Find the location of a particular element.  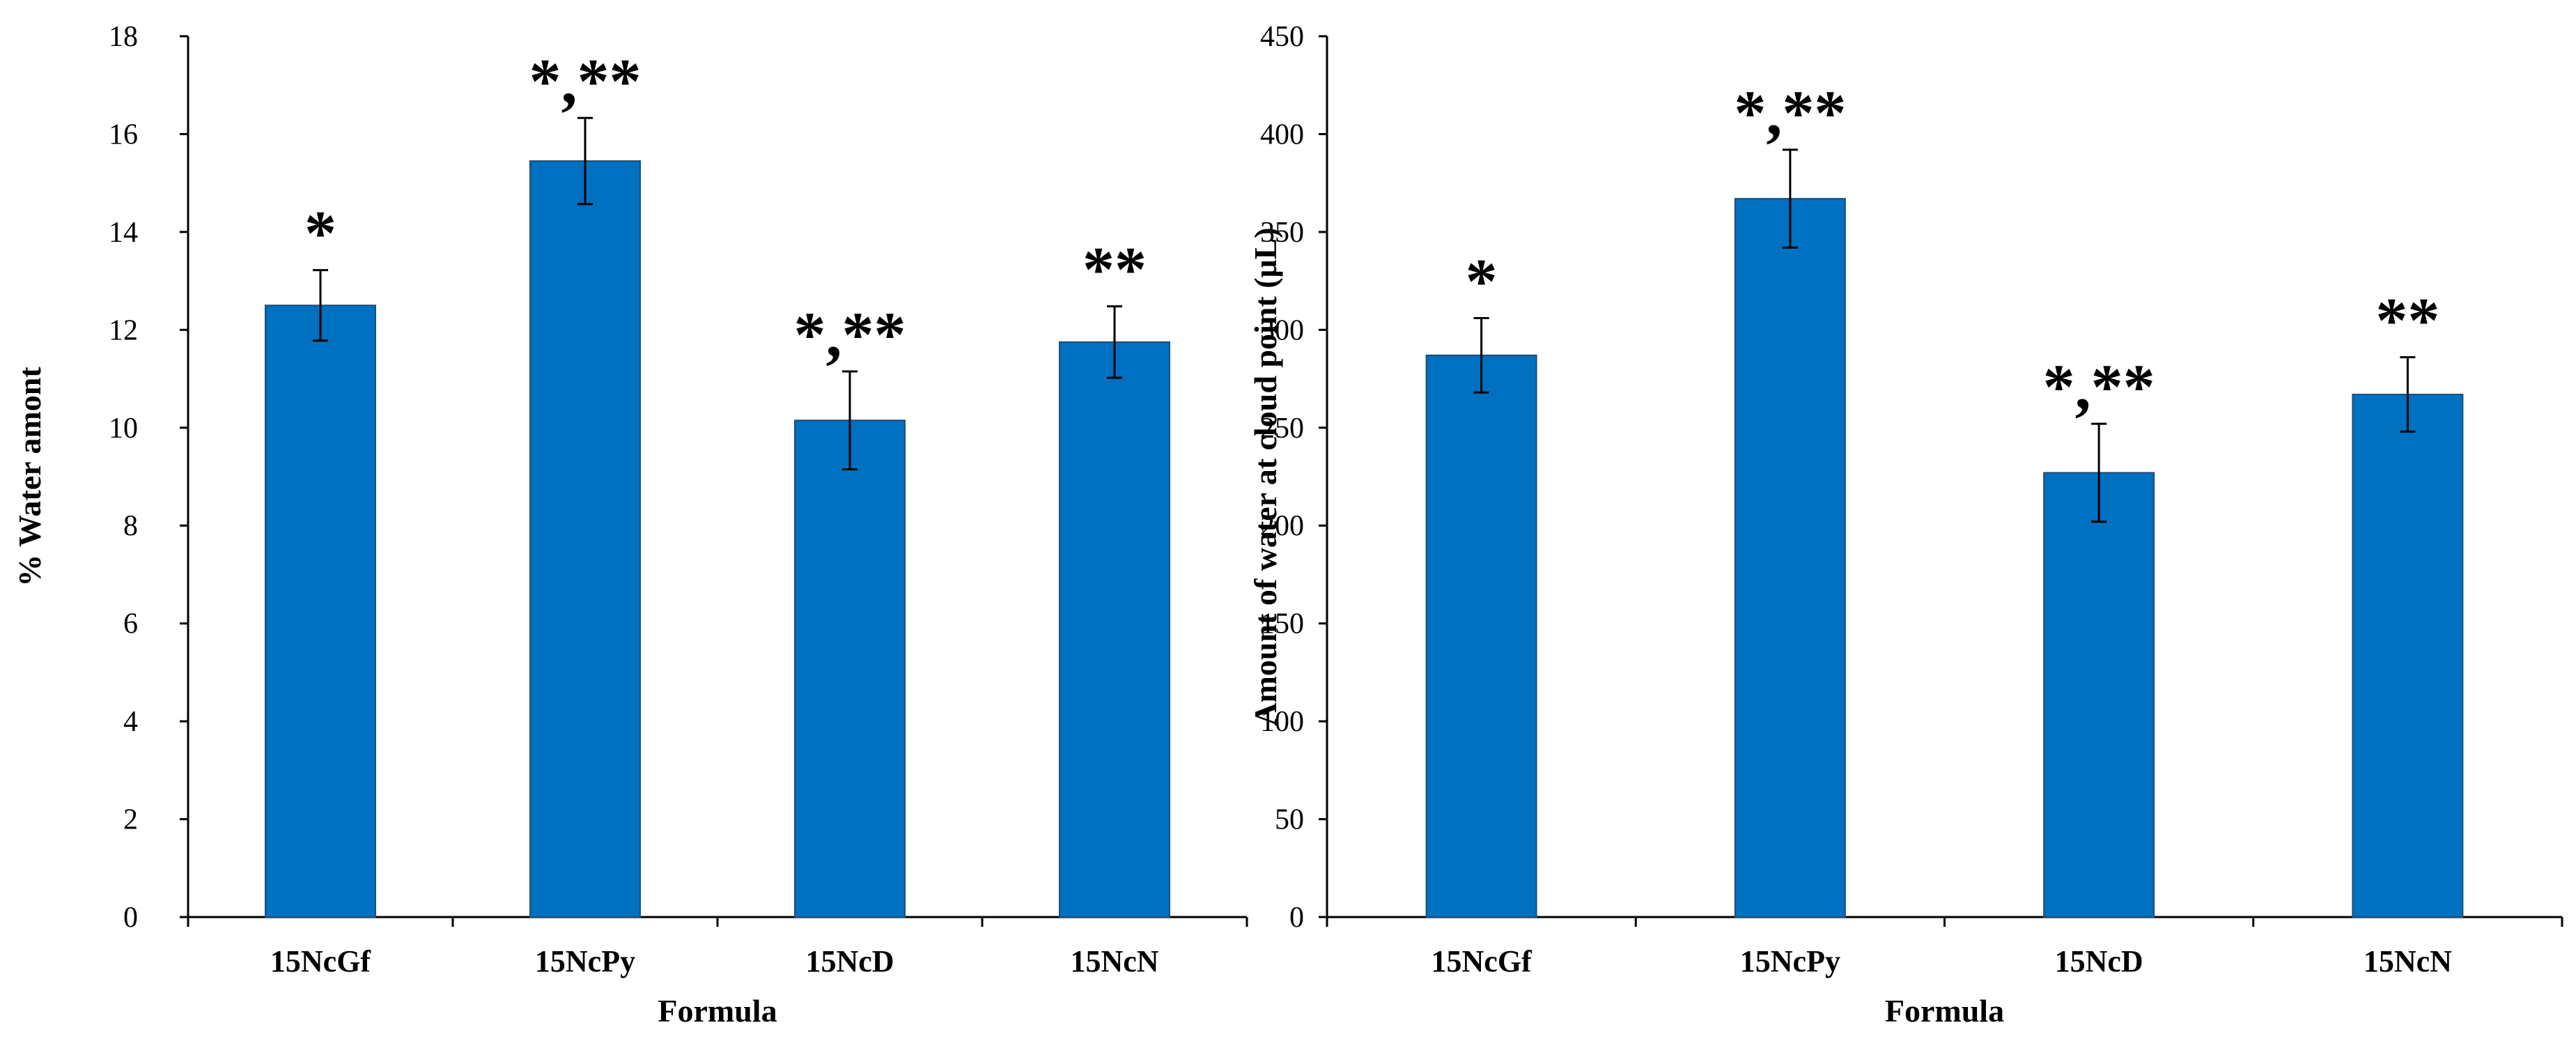

y-axis-label: % Water amont is located at coordinates (29, 477).